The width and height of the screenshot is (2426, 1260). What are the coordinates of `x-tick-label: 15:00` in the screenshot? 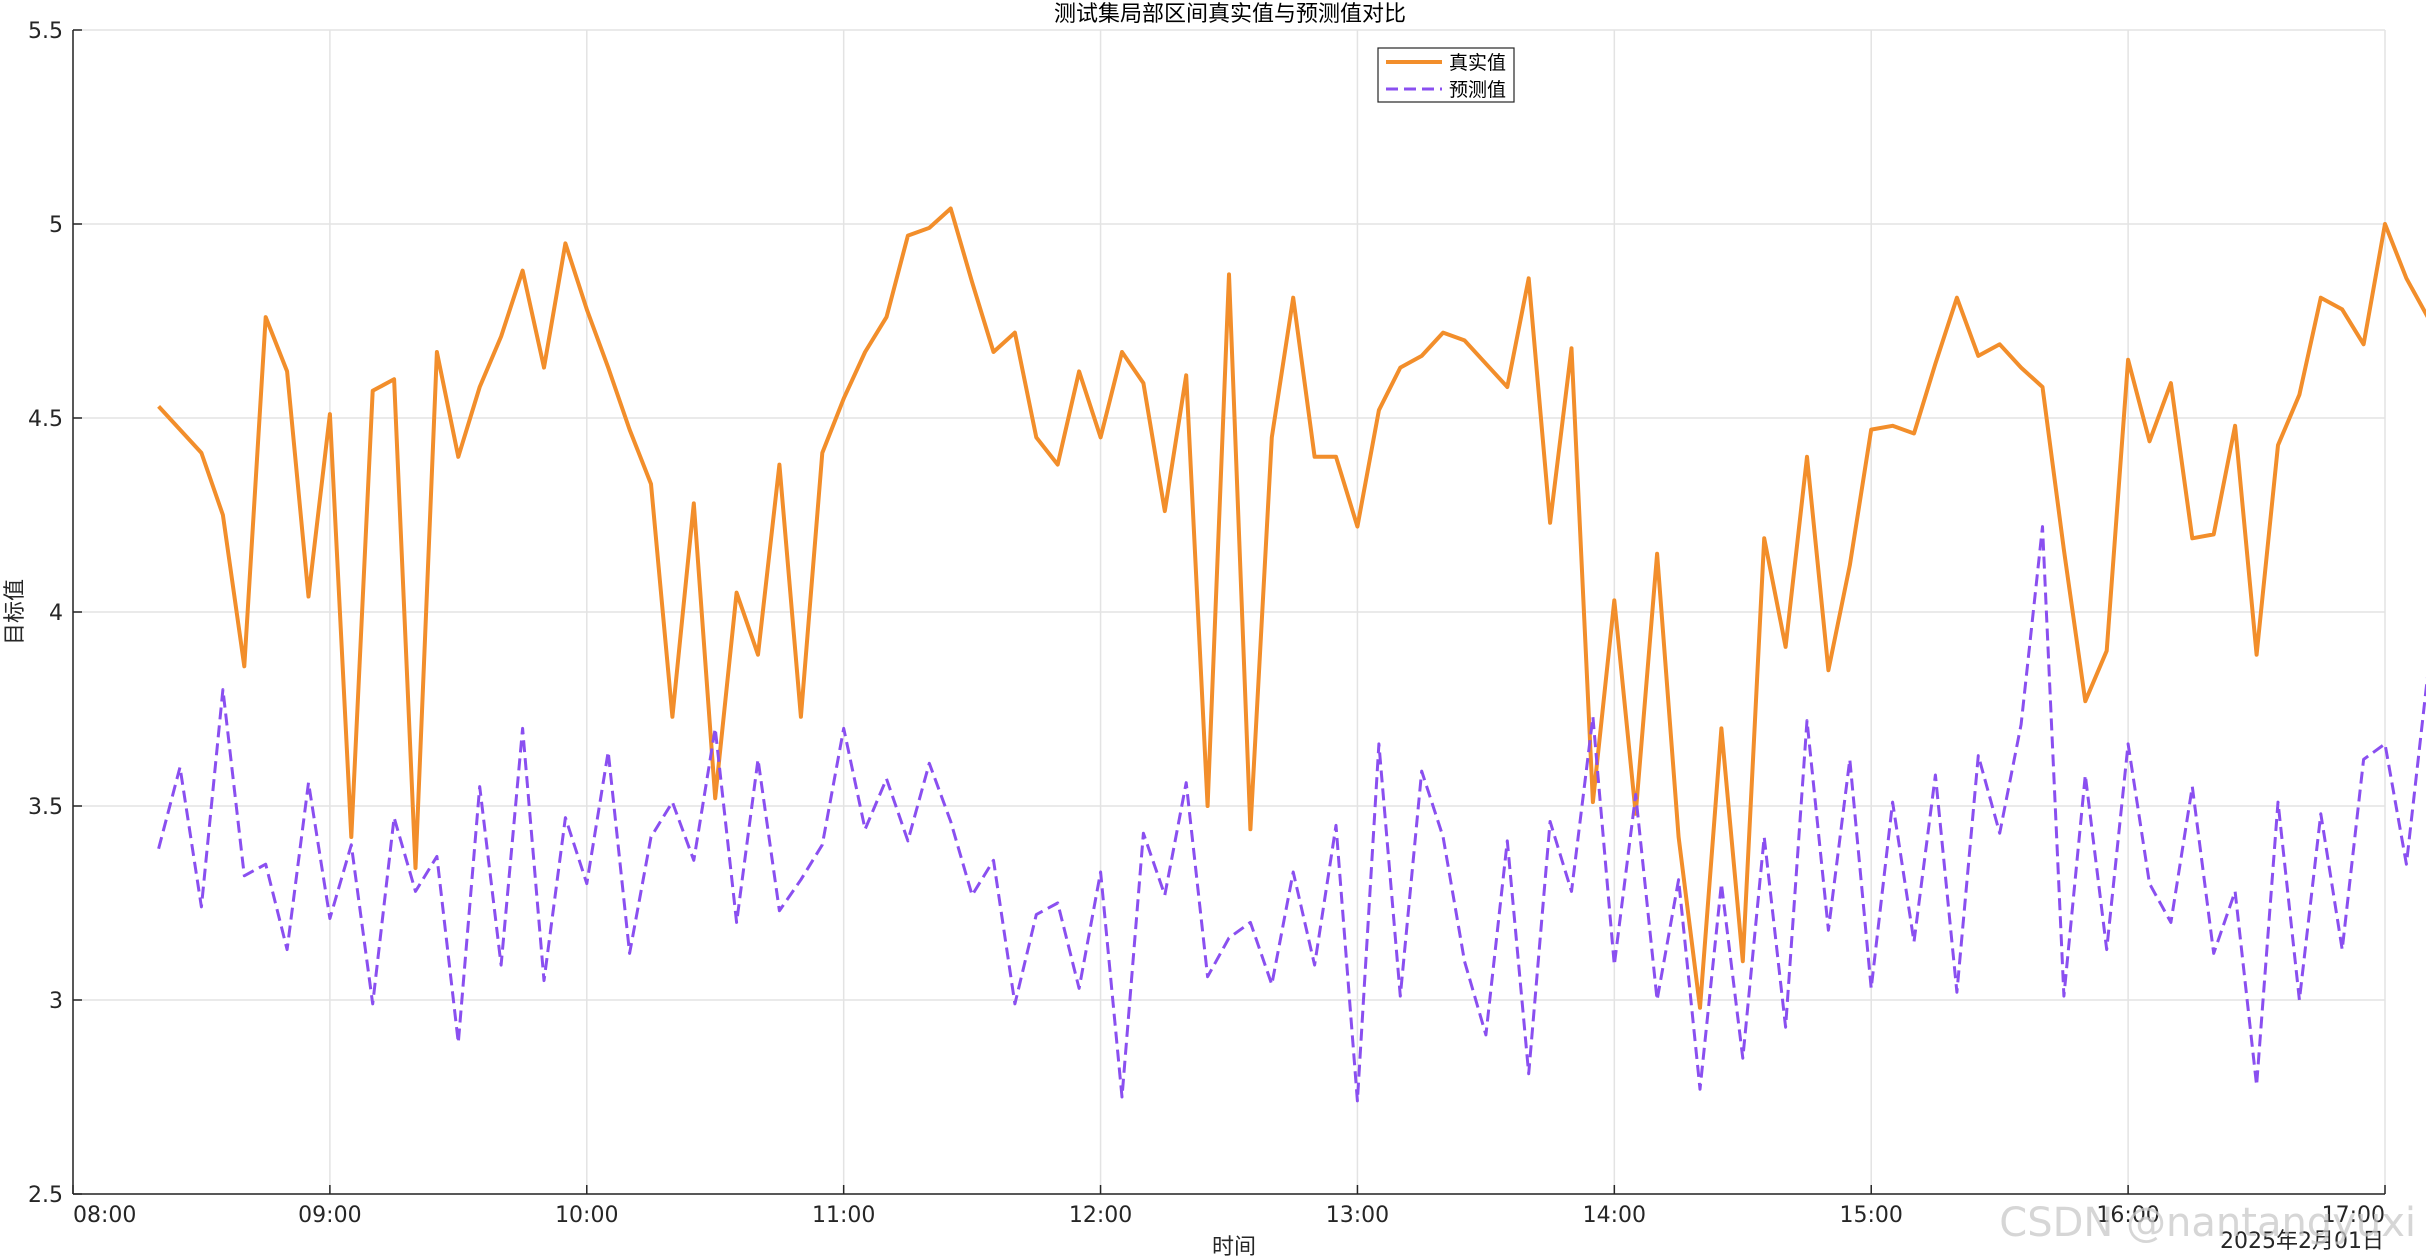 It's located at (1871, 1215).